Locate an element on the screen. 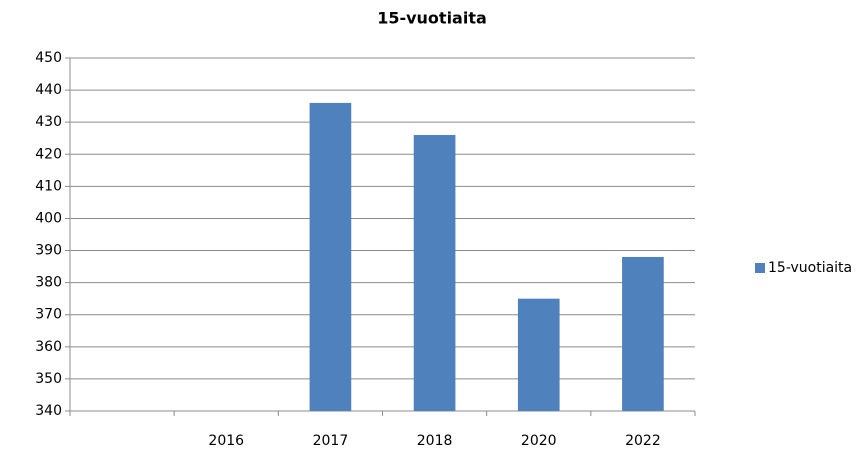  x-tick-label: 2022 is located at coordinates (643, 441).